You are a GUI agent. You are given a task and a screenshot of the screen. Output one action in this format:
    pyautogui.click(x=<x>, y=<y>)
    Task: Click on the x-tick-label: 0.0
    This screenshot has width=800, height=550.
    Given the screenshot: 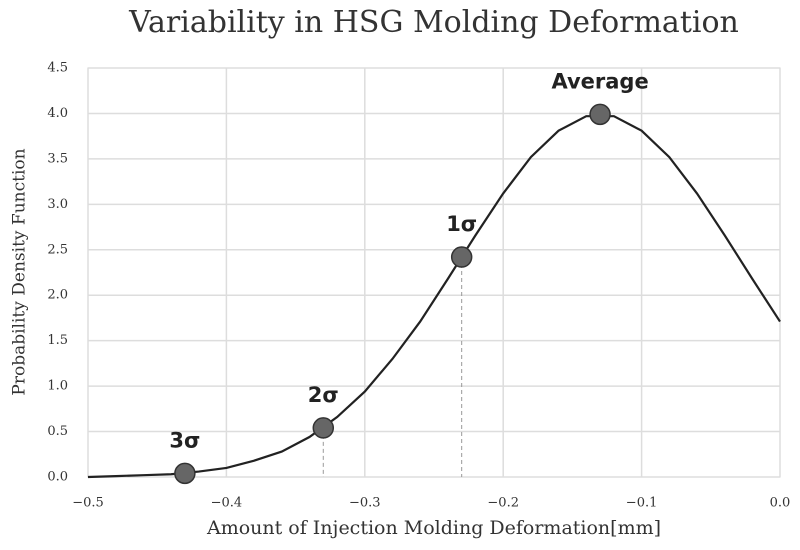 What is the action you would take?
    pyautogui.click(x=780, y=503)
    